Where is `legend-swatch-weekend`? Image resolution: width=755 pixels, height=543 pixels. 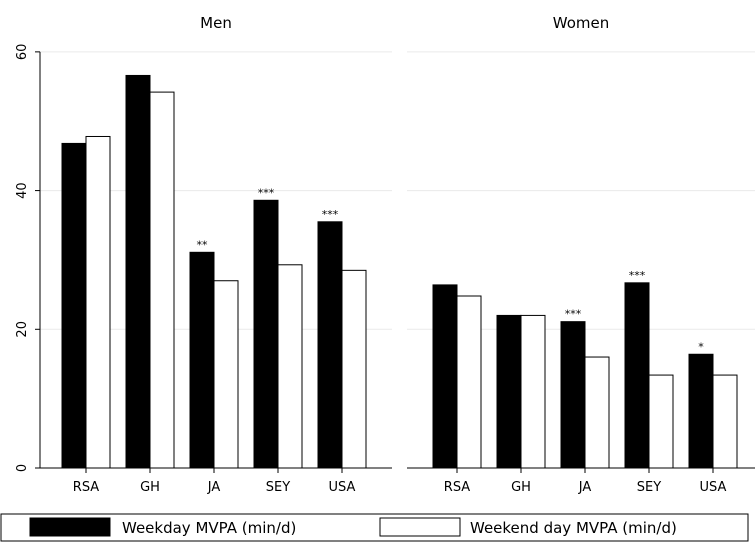
legend-swatch-weekend is located at coordinates (420, 527).